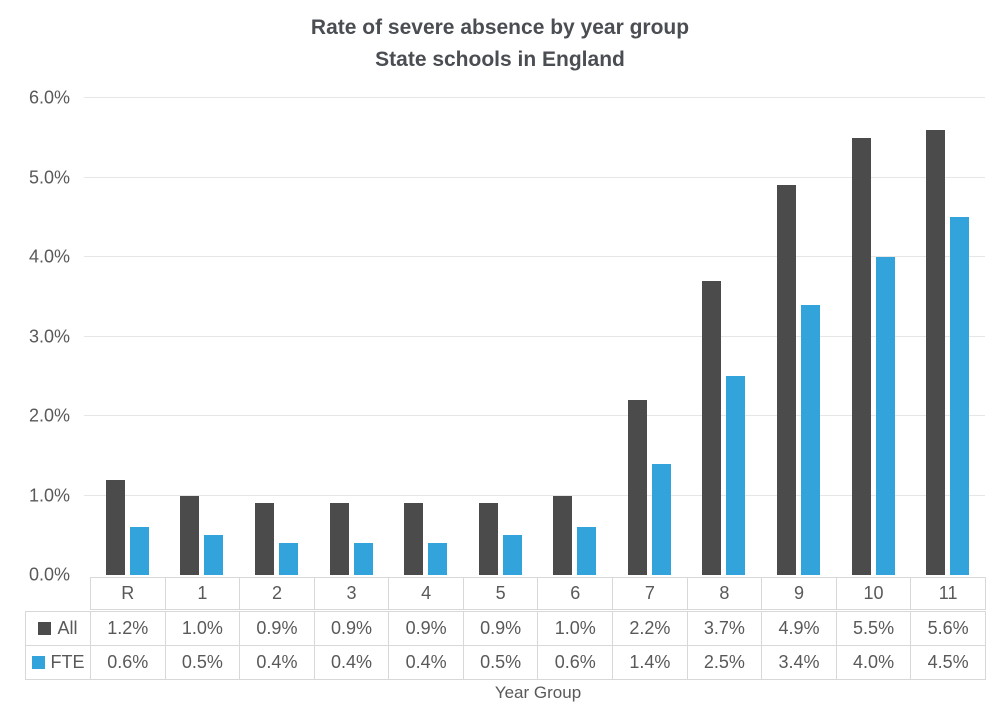 This screenshot has width=1000, height=726. Describe the element at coordinates (352, 628) in the screenshot. I see `cell-all-3: 0.9%` at that location.